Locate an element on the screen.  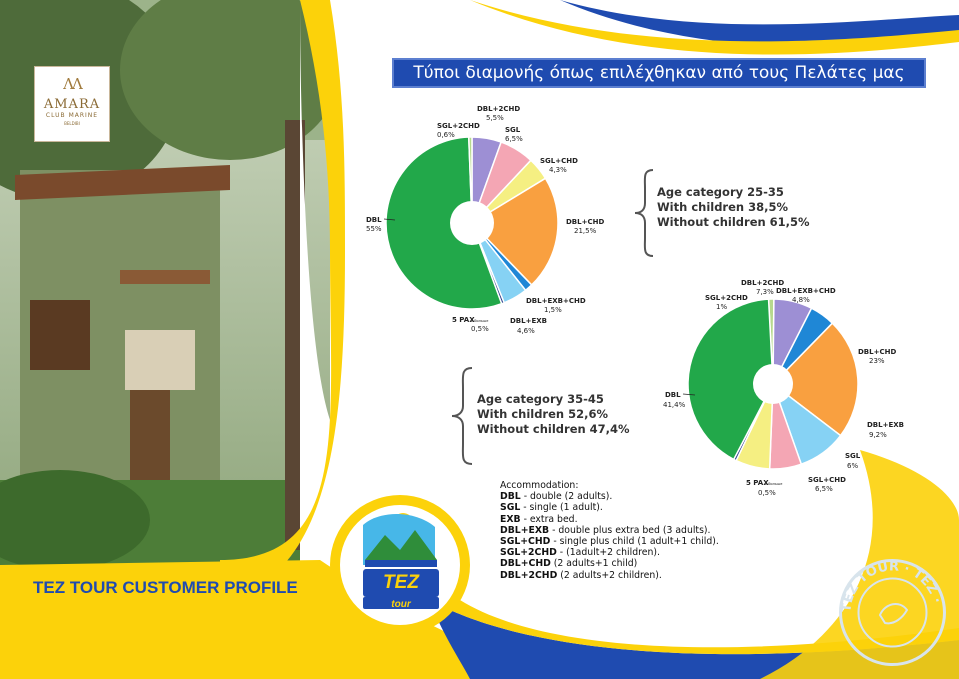
customer-profile-label: TEZ TOUR CUSTOMER PROFILE is located at coordinates (165, 587).